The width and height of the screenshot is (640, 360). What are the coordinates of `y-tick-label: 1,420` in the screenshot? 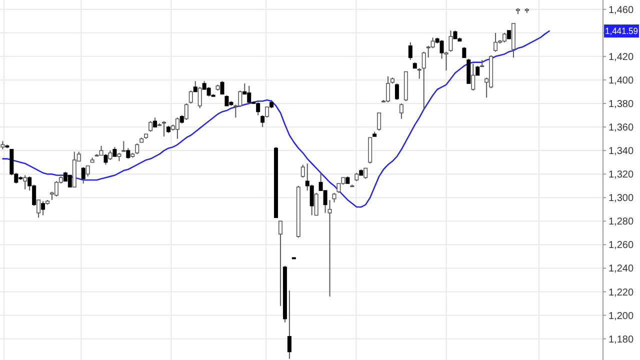 It's located at (621, 57).